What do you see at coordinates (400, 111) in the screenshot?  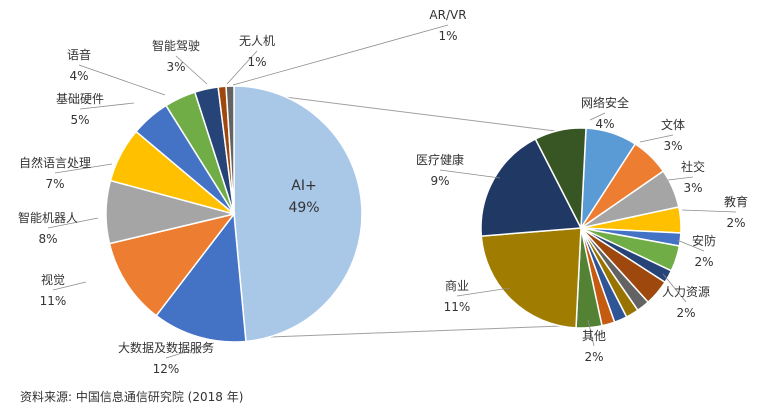 I see `connector-top` at bounding box center [400, 111].